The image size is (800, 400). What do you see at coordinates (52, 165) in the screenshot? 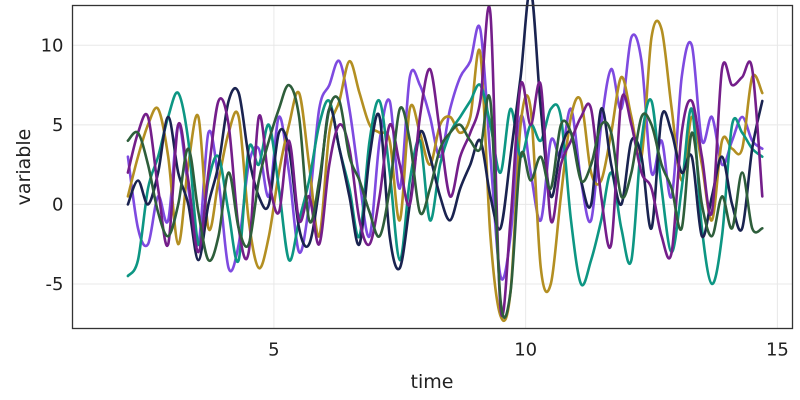
I see `y-tick-labels: -5 0 5 10` at bounding box center [52, 165].